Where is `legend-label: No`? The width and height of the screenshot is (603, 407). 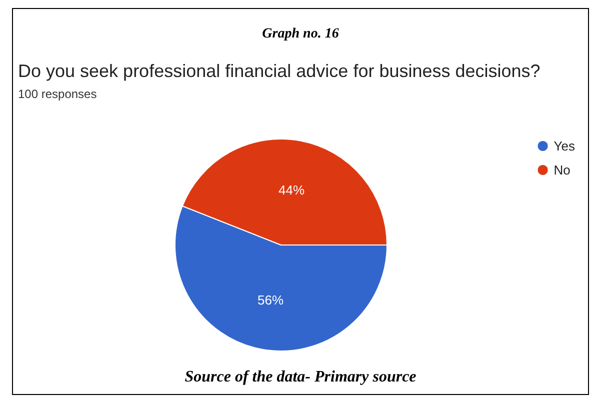
legend-label: No is located at coordinates (562, 170).